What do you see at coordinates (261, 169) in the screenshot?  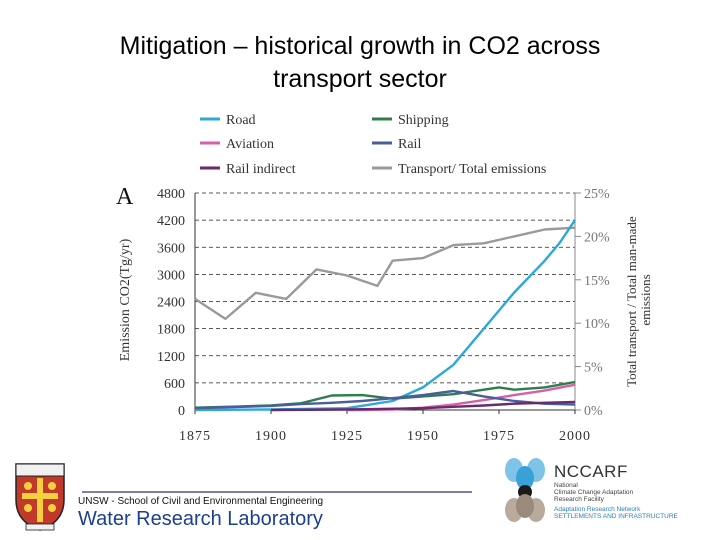 I see `legend-label-rail-indirect: Rail indirect` at bounding box center [261, 169].